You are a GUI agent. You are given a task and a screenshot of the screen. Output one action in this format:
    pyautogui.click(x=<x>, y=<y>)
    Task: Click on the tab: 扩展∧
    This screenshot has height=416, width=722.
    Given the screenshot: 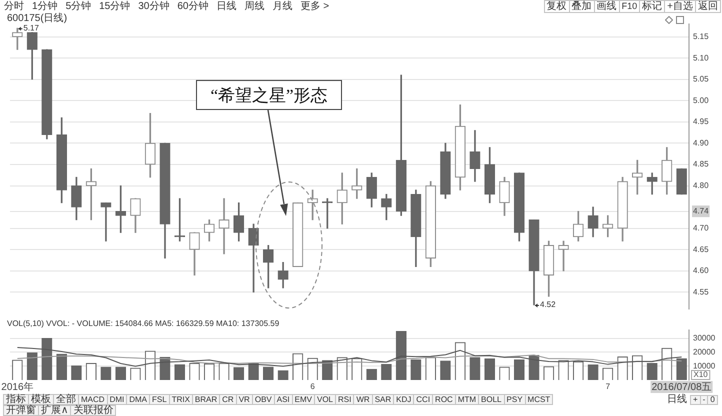 What is the action you would take?
    pyautogui.click(x=55, y=410)
    